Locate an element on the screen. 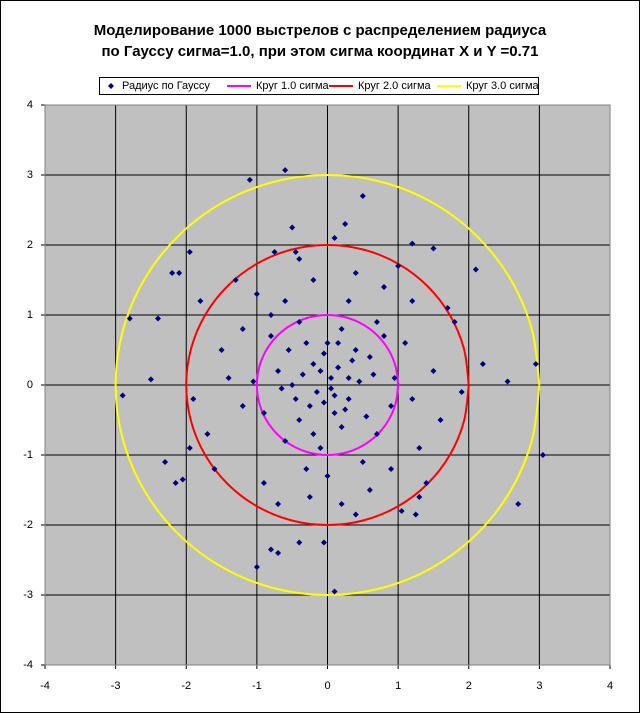 The image size is (640, 713). y-tick-label: -1 is located at coordinates (28, 455).